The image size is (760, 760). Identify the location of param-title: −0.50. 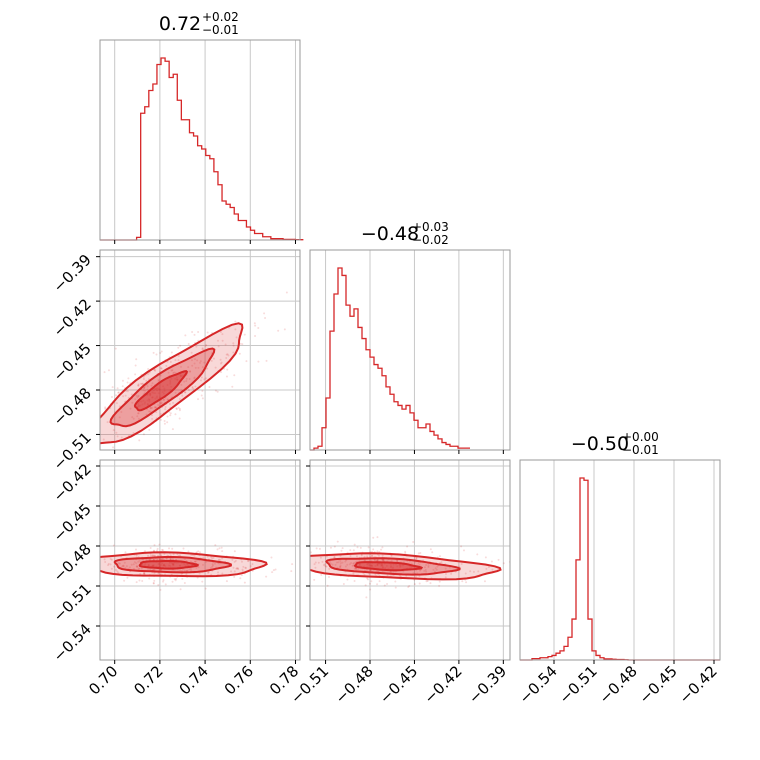
(600, 444).